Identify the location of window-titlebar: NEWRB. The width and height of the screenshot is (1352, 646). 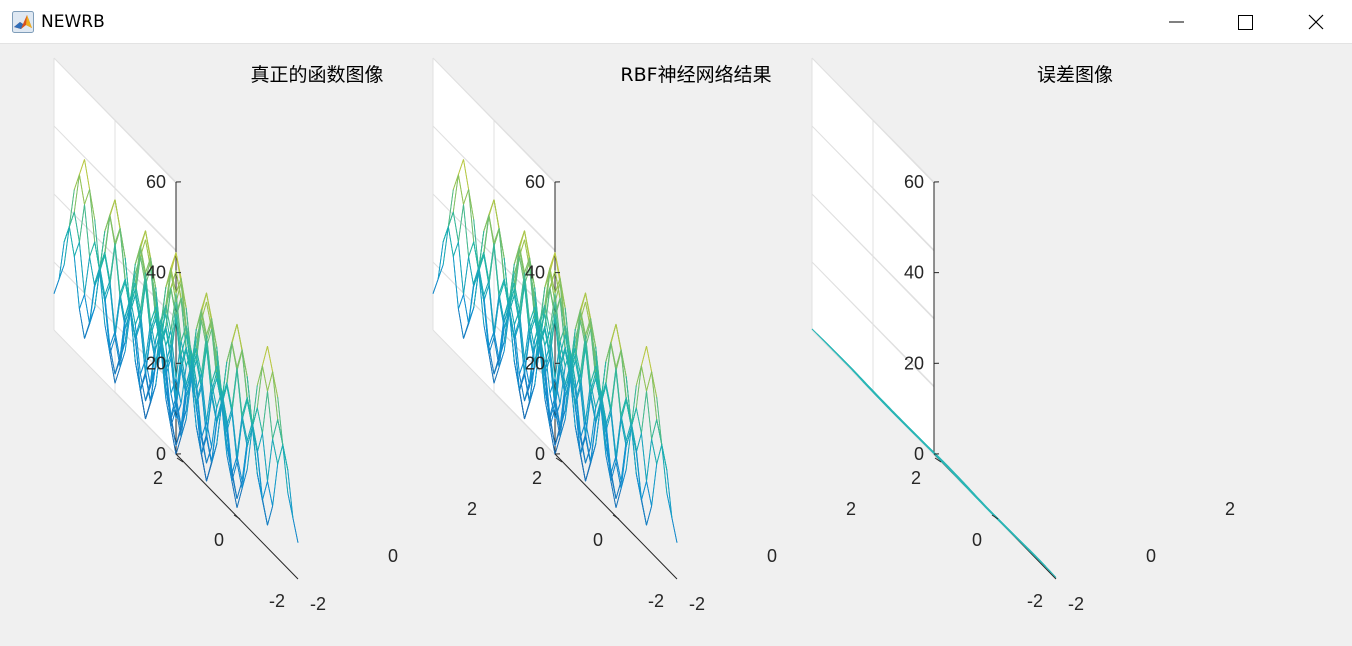
(676, 22).